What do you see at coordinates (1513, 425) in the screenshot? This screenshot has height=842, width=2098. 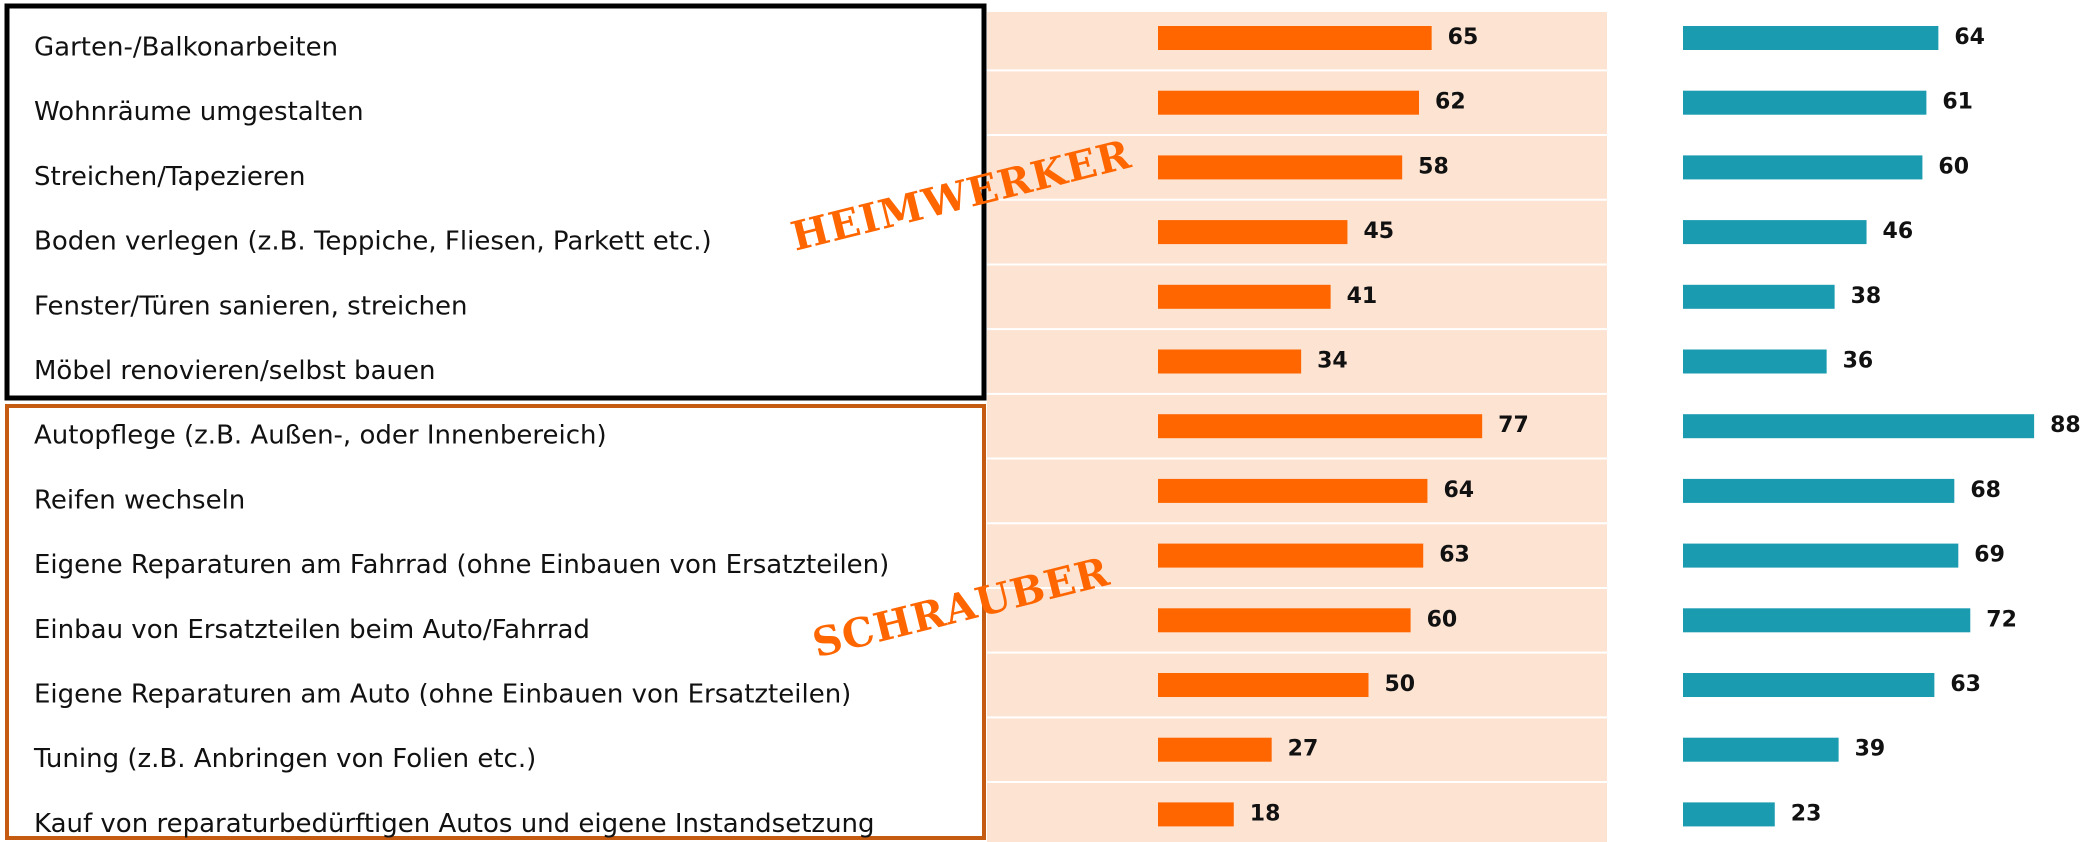 I see `value-label: 77` at bounding box center [1513, 425].